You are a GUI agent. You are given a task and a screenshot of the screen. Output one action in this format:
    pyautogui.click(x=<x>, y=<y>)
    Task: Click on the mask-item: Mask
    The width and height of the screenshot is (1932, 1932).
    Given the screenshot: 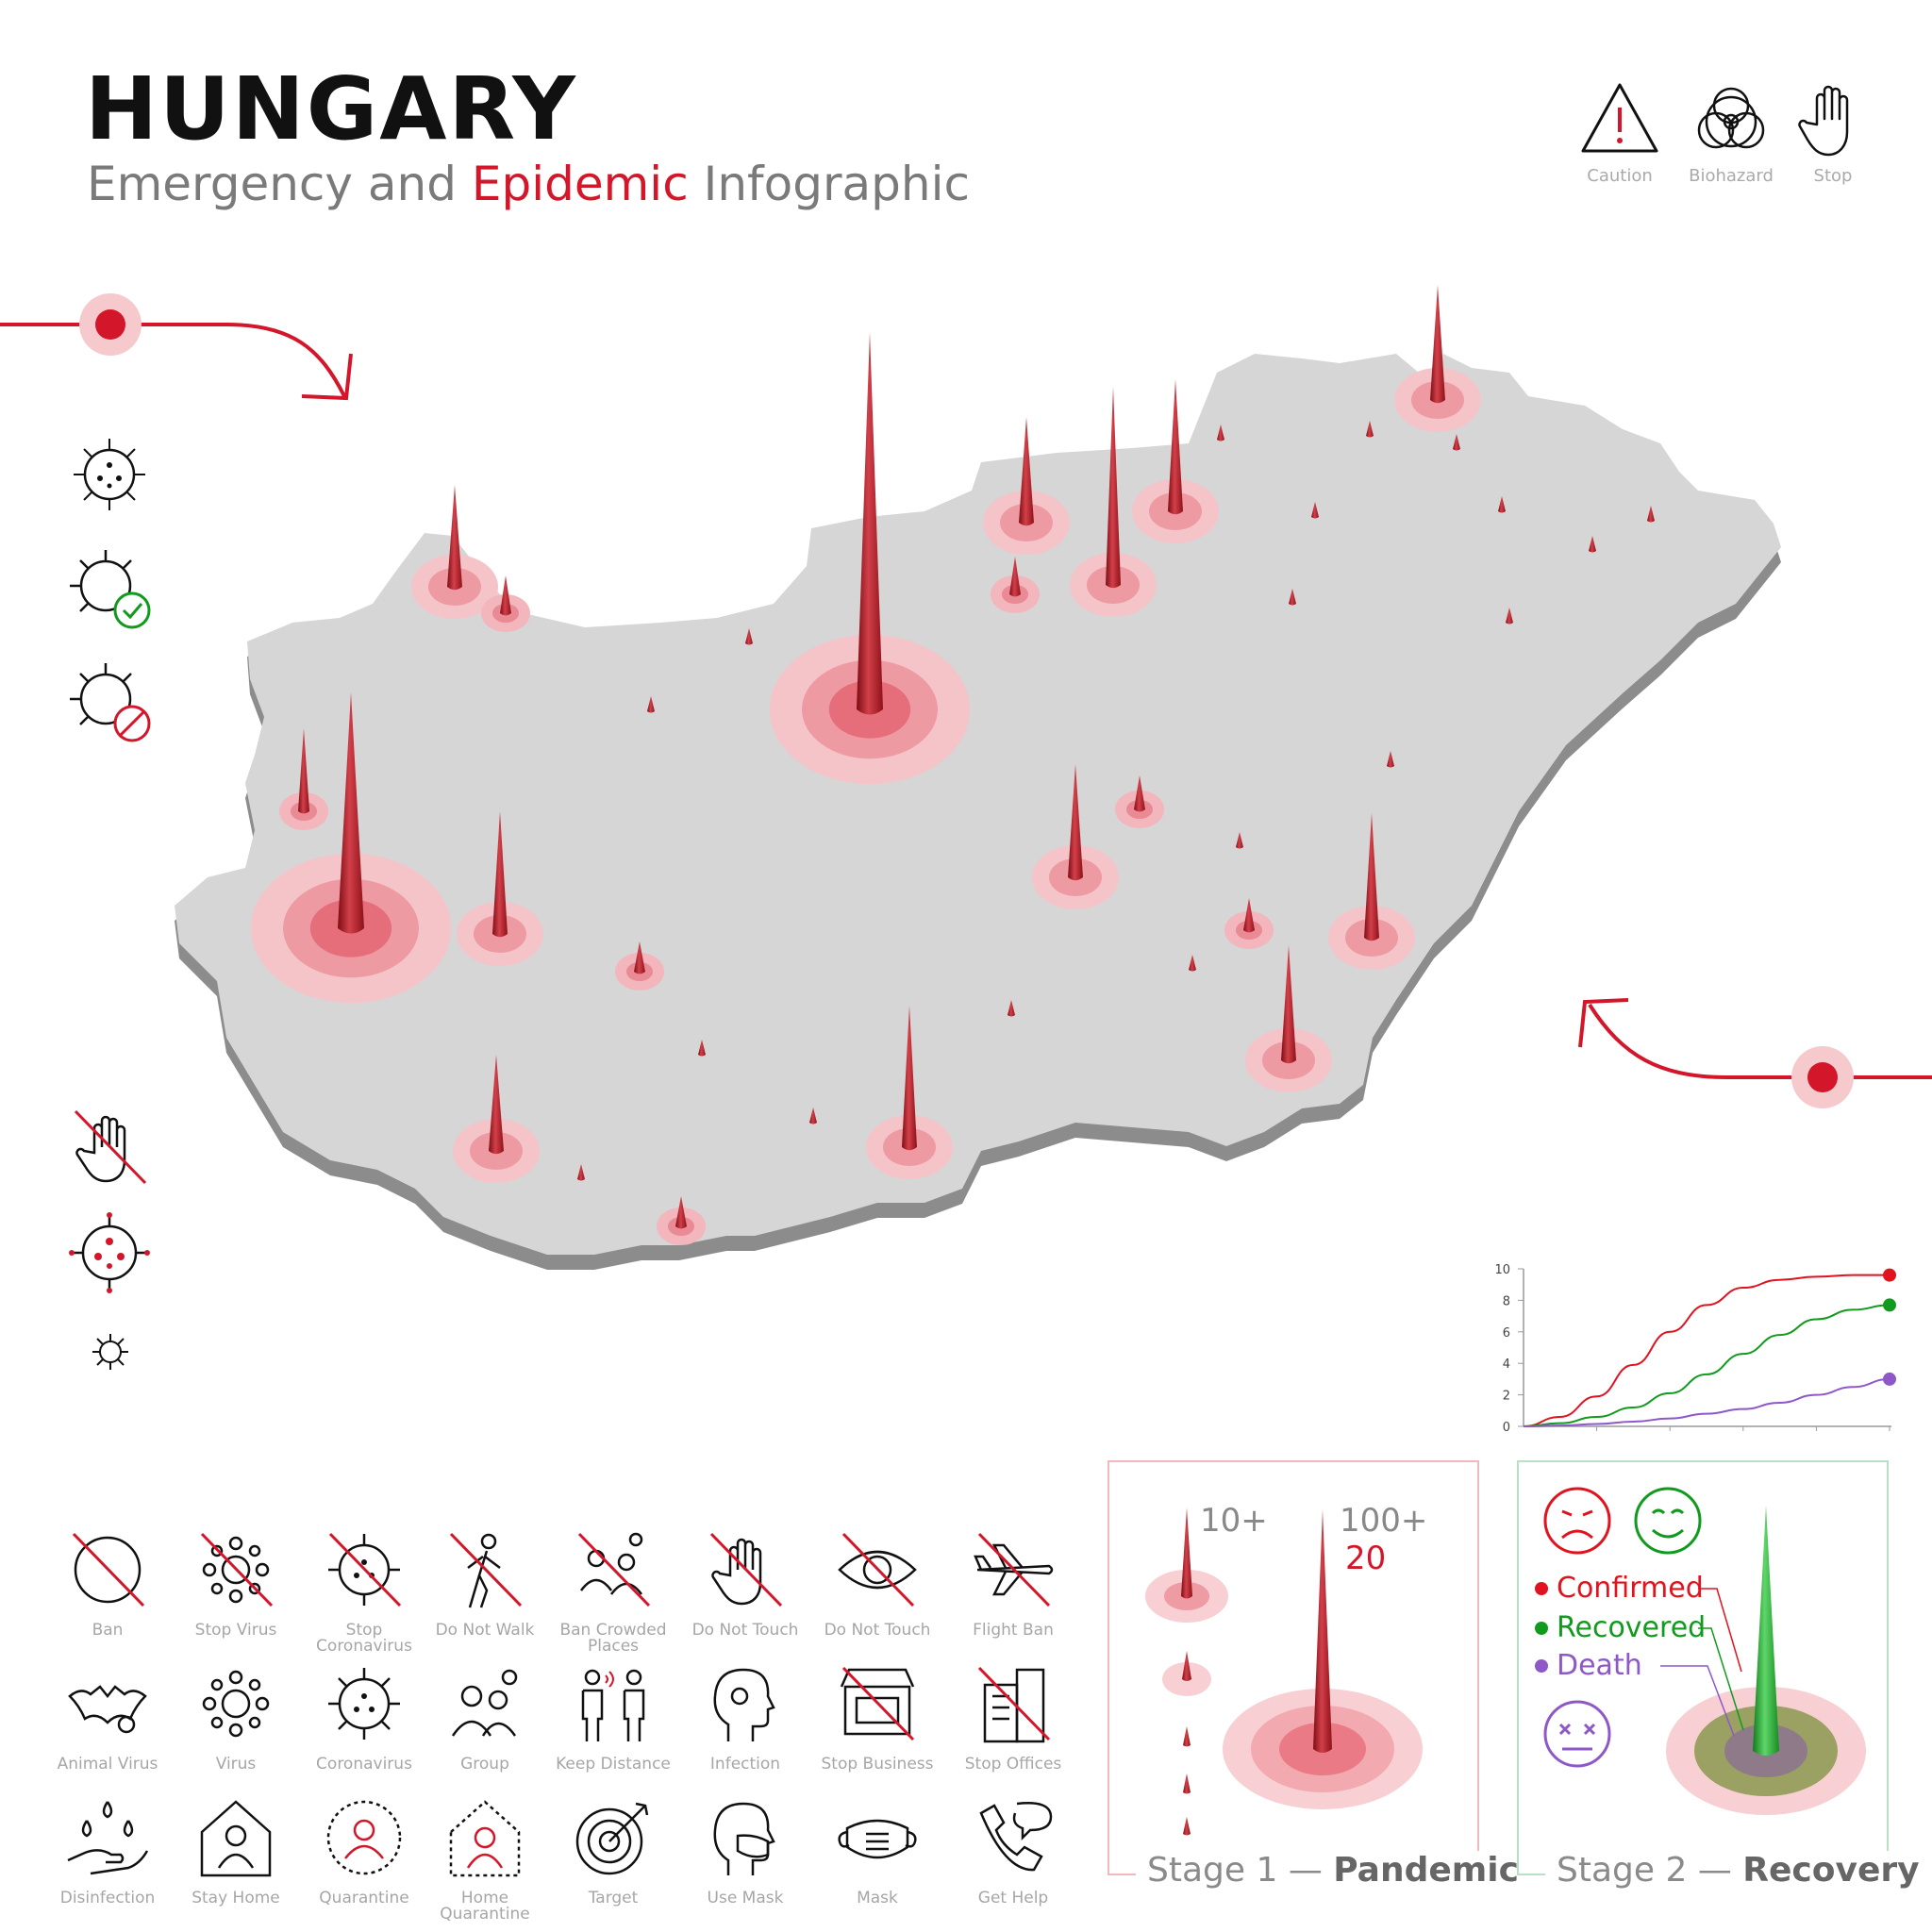 What is the action you would take?
    pyautogui.click(x=877, y=1849)
    